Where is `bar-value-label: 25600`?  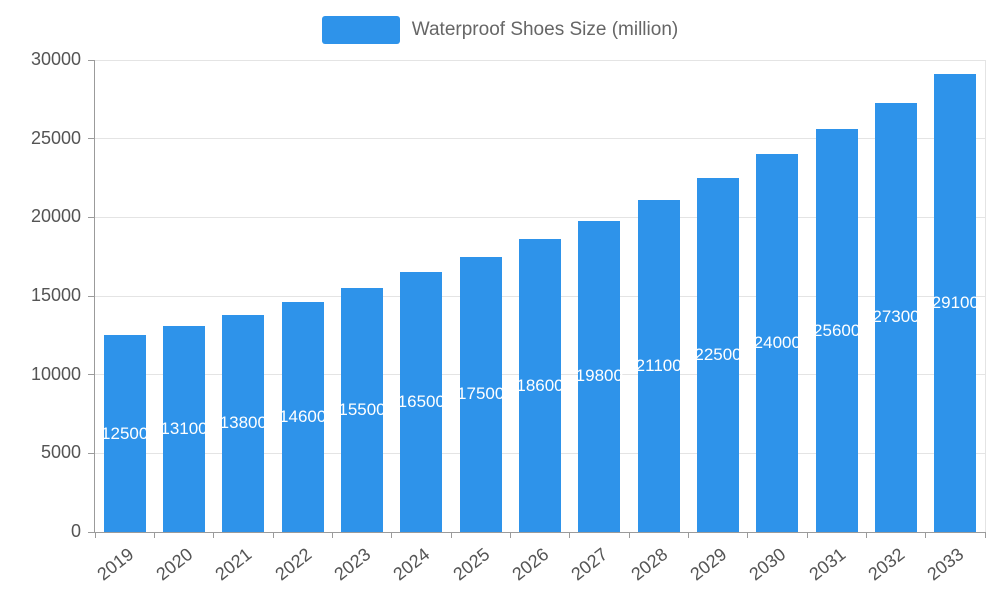 bar-value-label: 25600 is located at coordinates (837, 330).